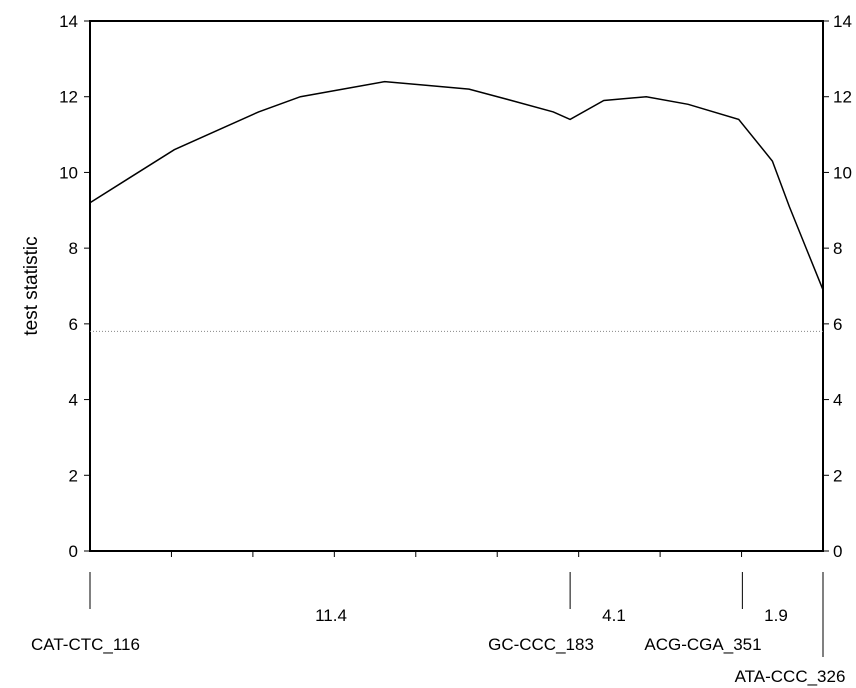 The height and width of the screenshot is (688, 856). Describe the element at coordinates (837, 324) in the screenshot. I see `y-tick-label-right: 6` at that location.